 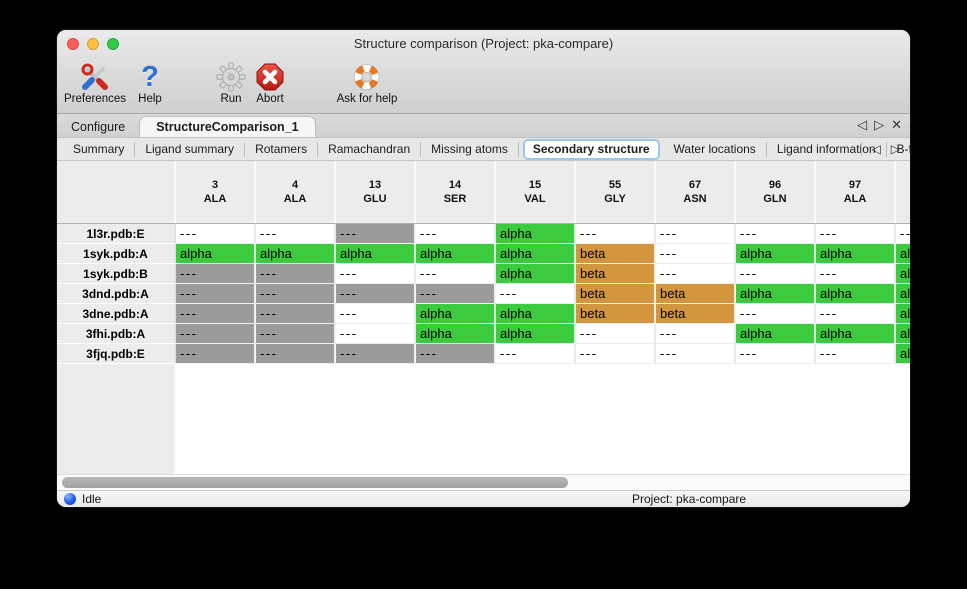 I want to click on close-window-button, so click(x=73, y=44).